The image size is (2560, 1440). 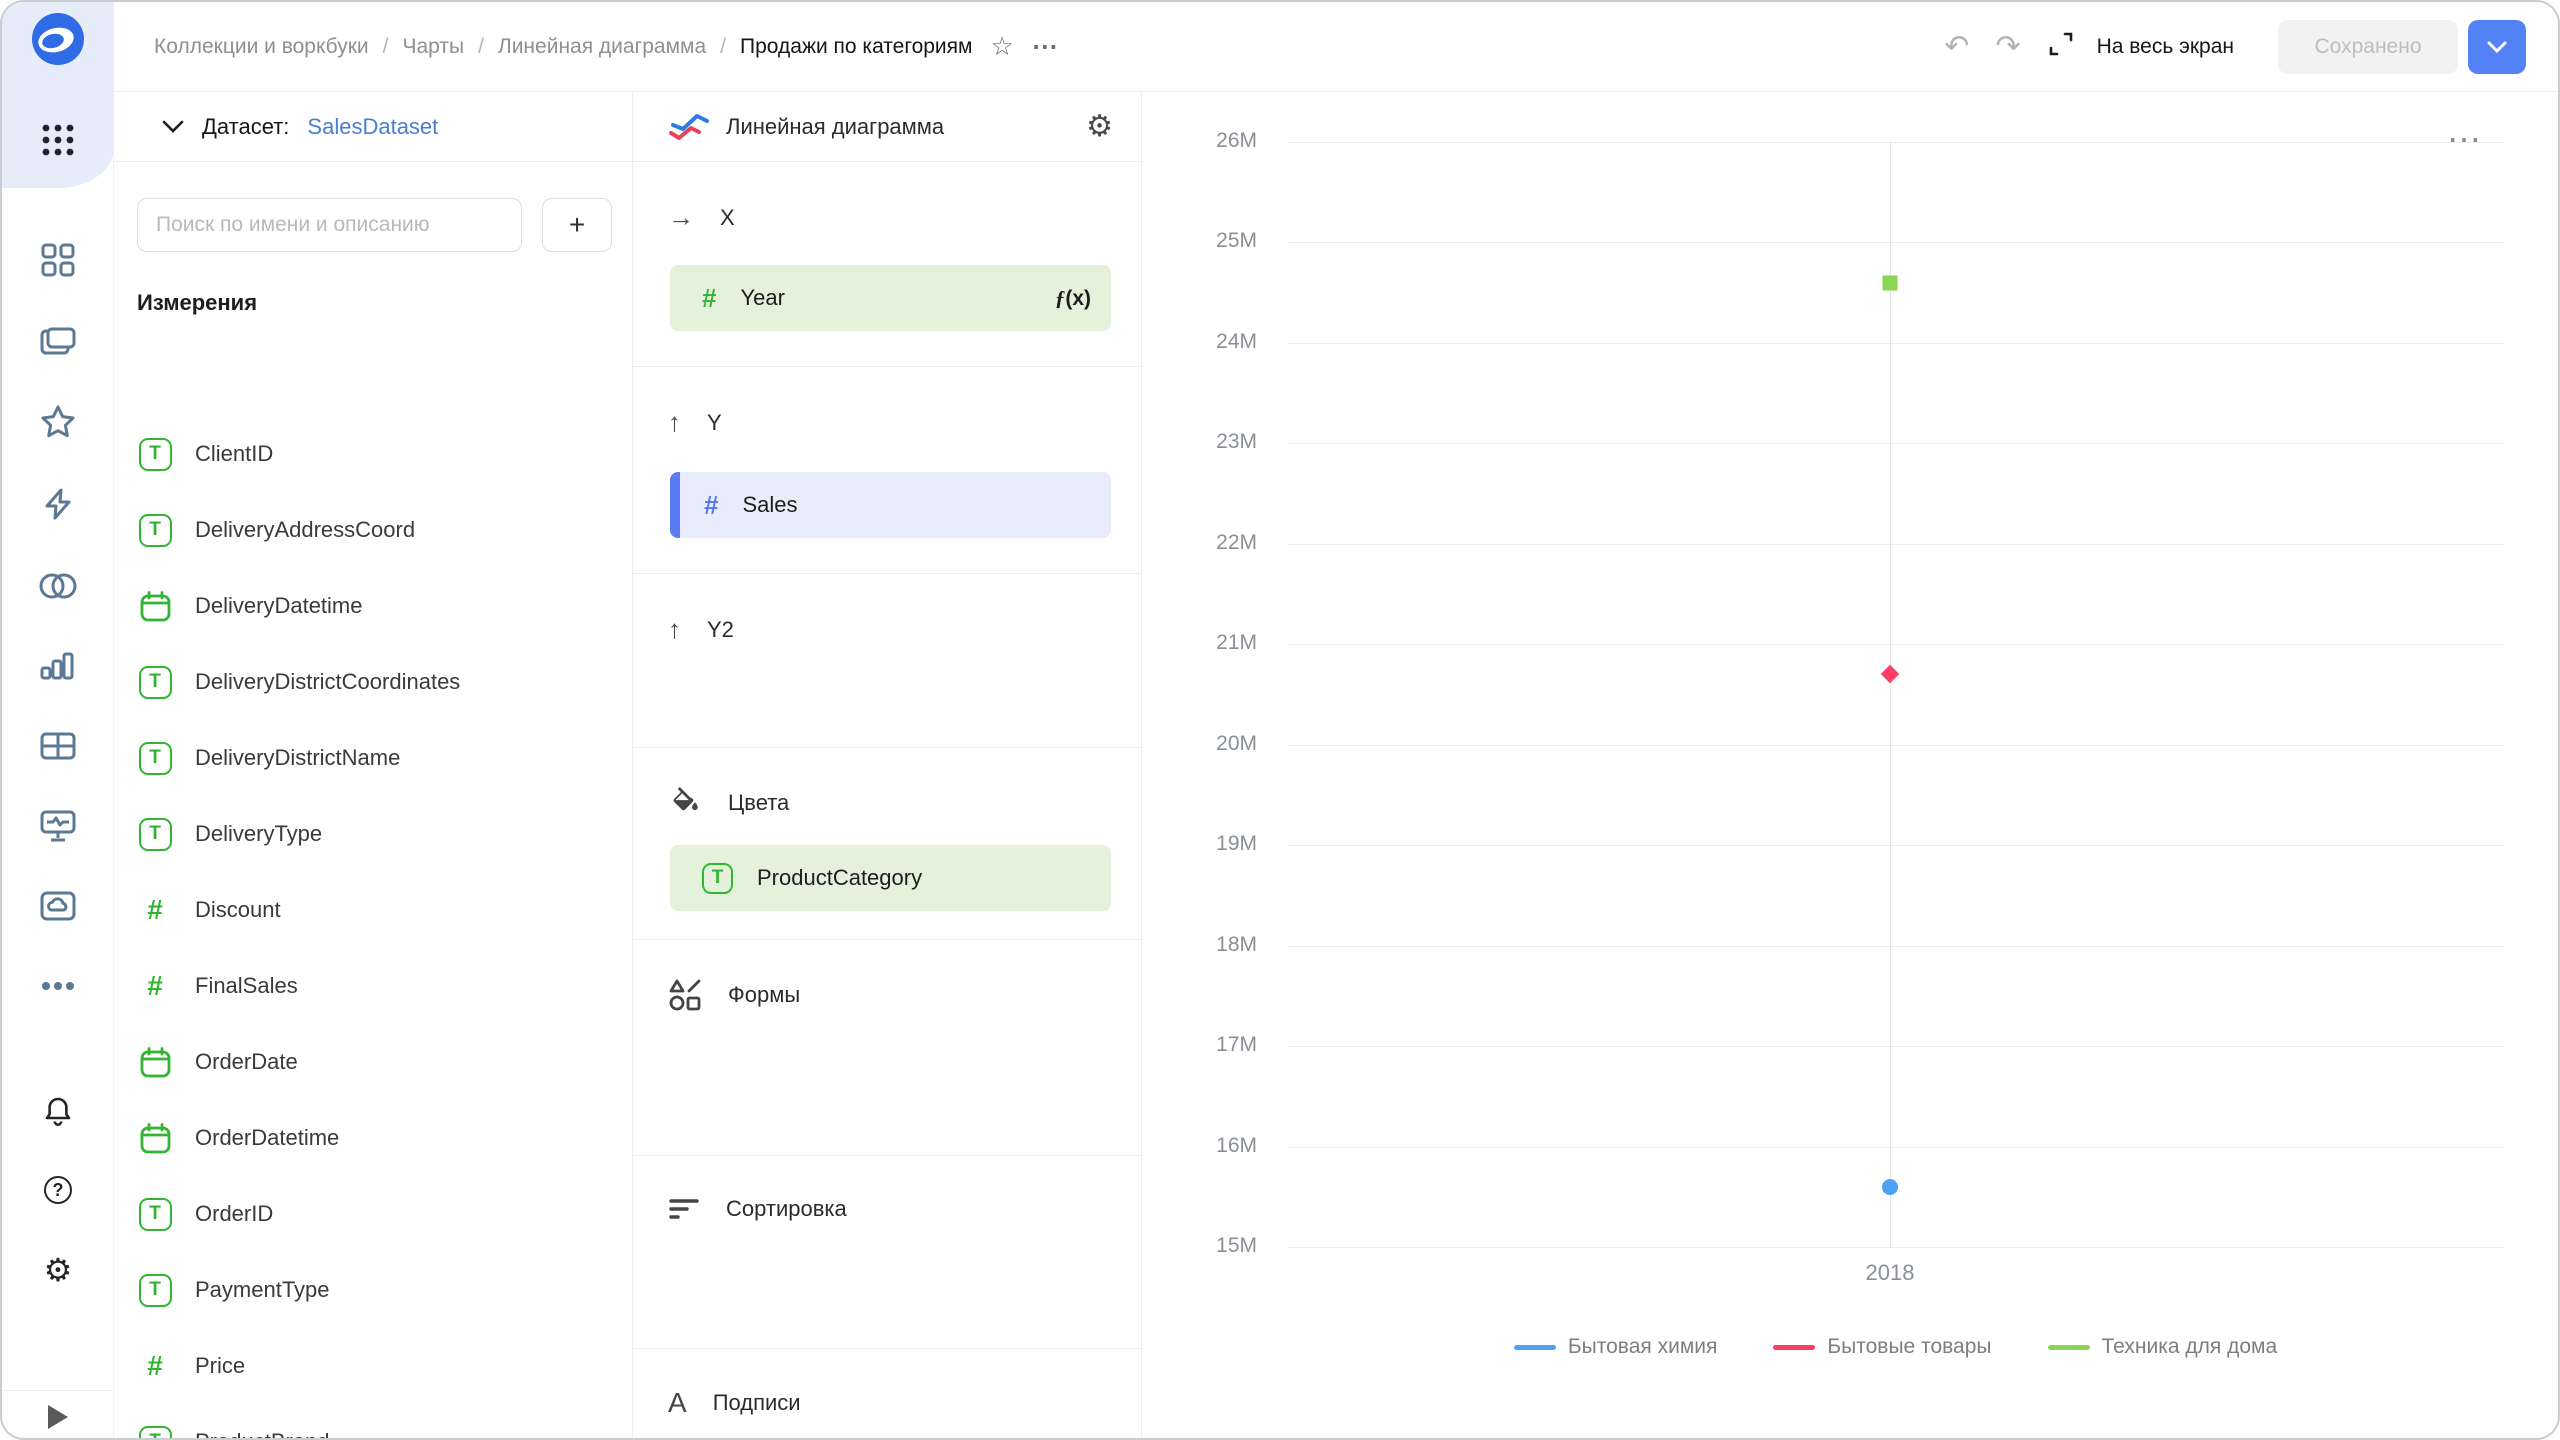 What do you see at coordinates (259, 833) in the screenshot?
I see `field-label: DeliveryType` at bounding box center [259, 833].